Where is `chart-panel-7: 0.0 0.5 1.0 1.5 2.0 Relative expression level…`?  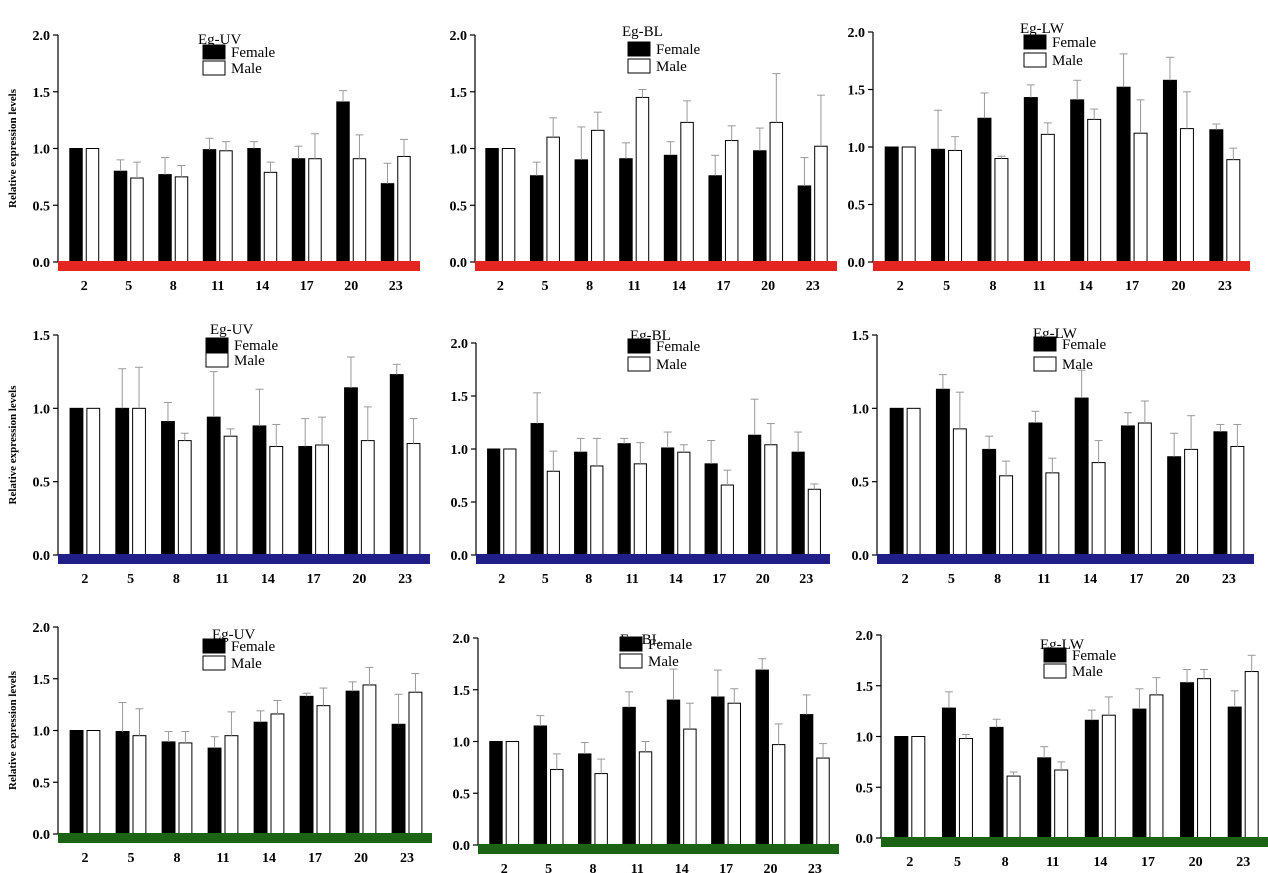 chart-panel-7: 0.0 0.5 1.0 1.5 2.0 Relative expression level… is located at coordinates (219, 743).